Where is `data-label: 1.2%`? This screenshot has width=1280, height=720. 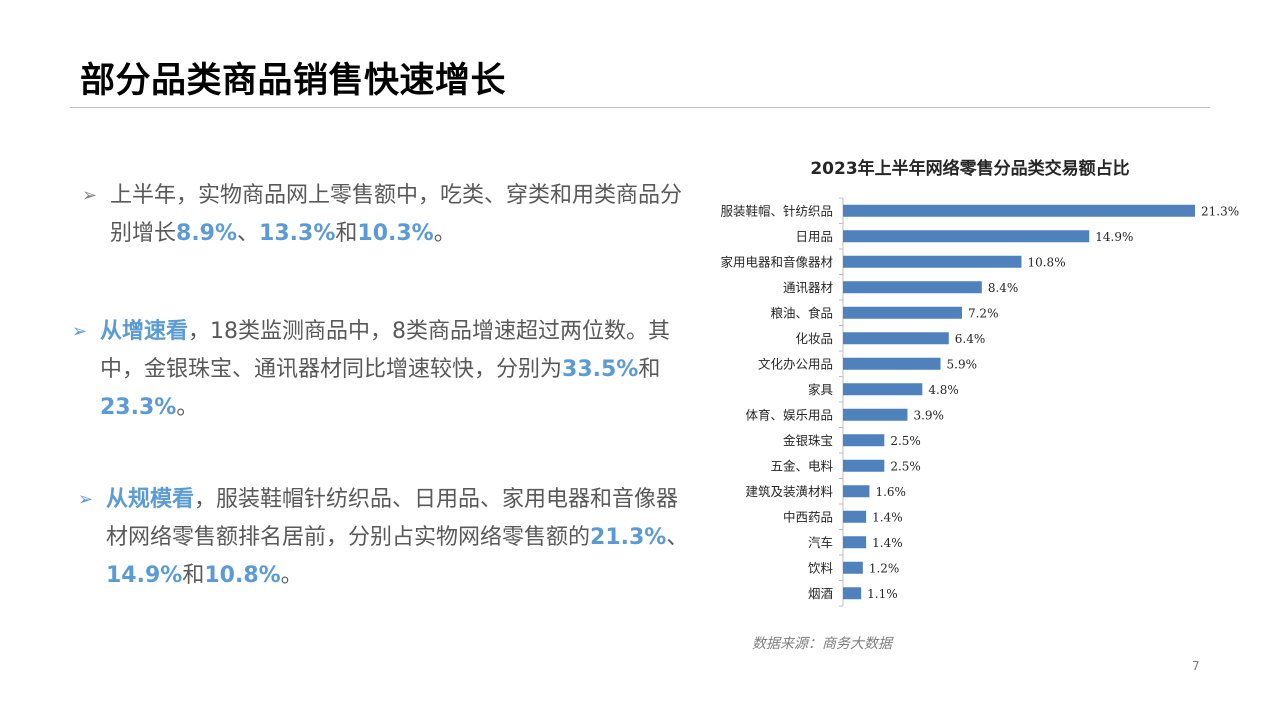 data-label: 1.2% is located at coordinates (884, 568).